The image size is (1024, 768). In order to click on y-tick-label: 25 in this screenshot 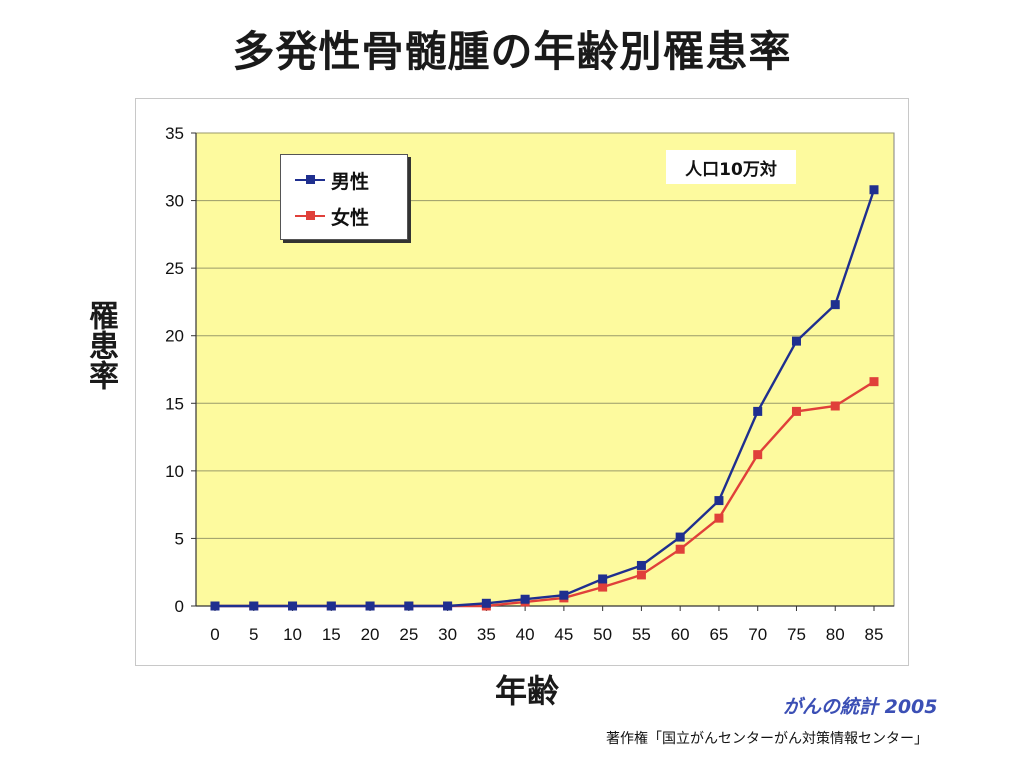, I will do `click(174, 268)`.